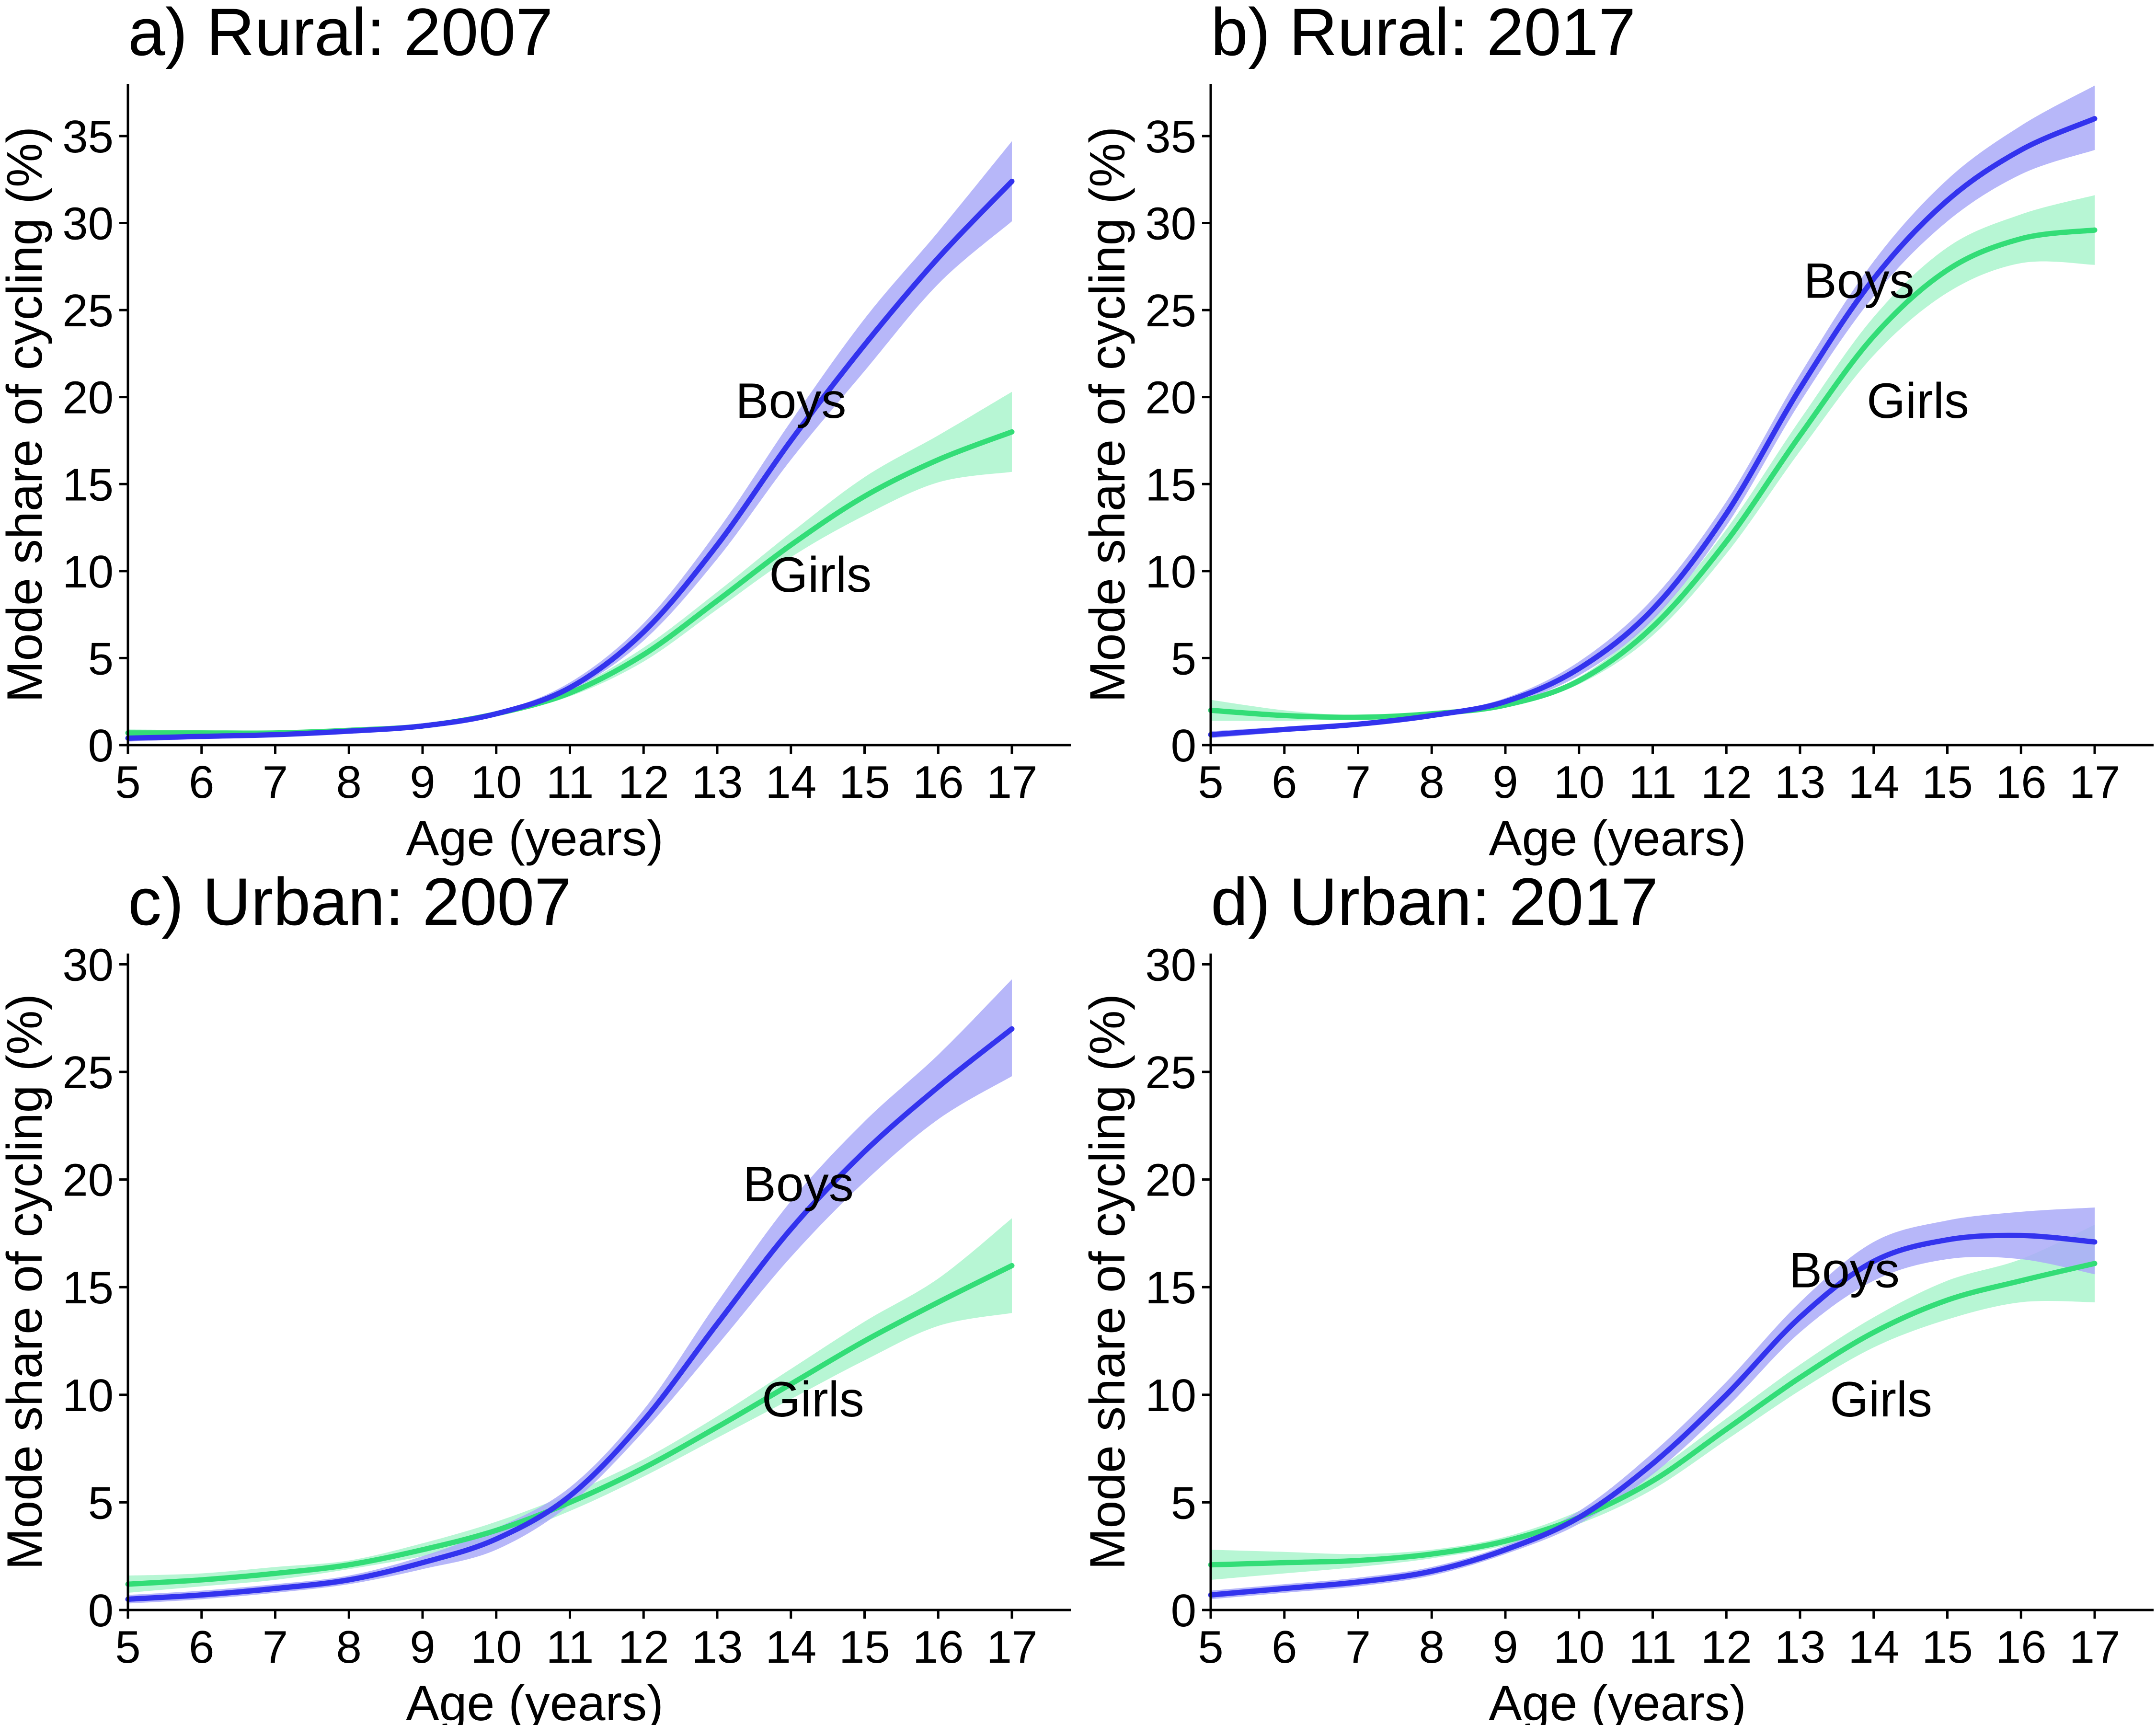  Describe the element at coordinates (88, 136) in the screenshot. I see `y-tick-label: 35` at that location.